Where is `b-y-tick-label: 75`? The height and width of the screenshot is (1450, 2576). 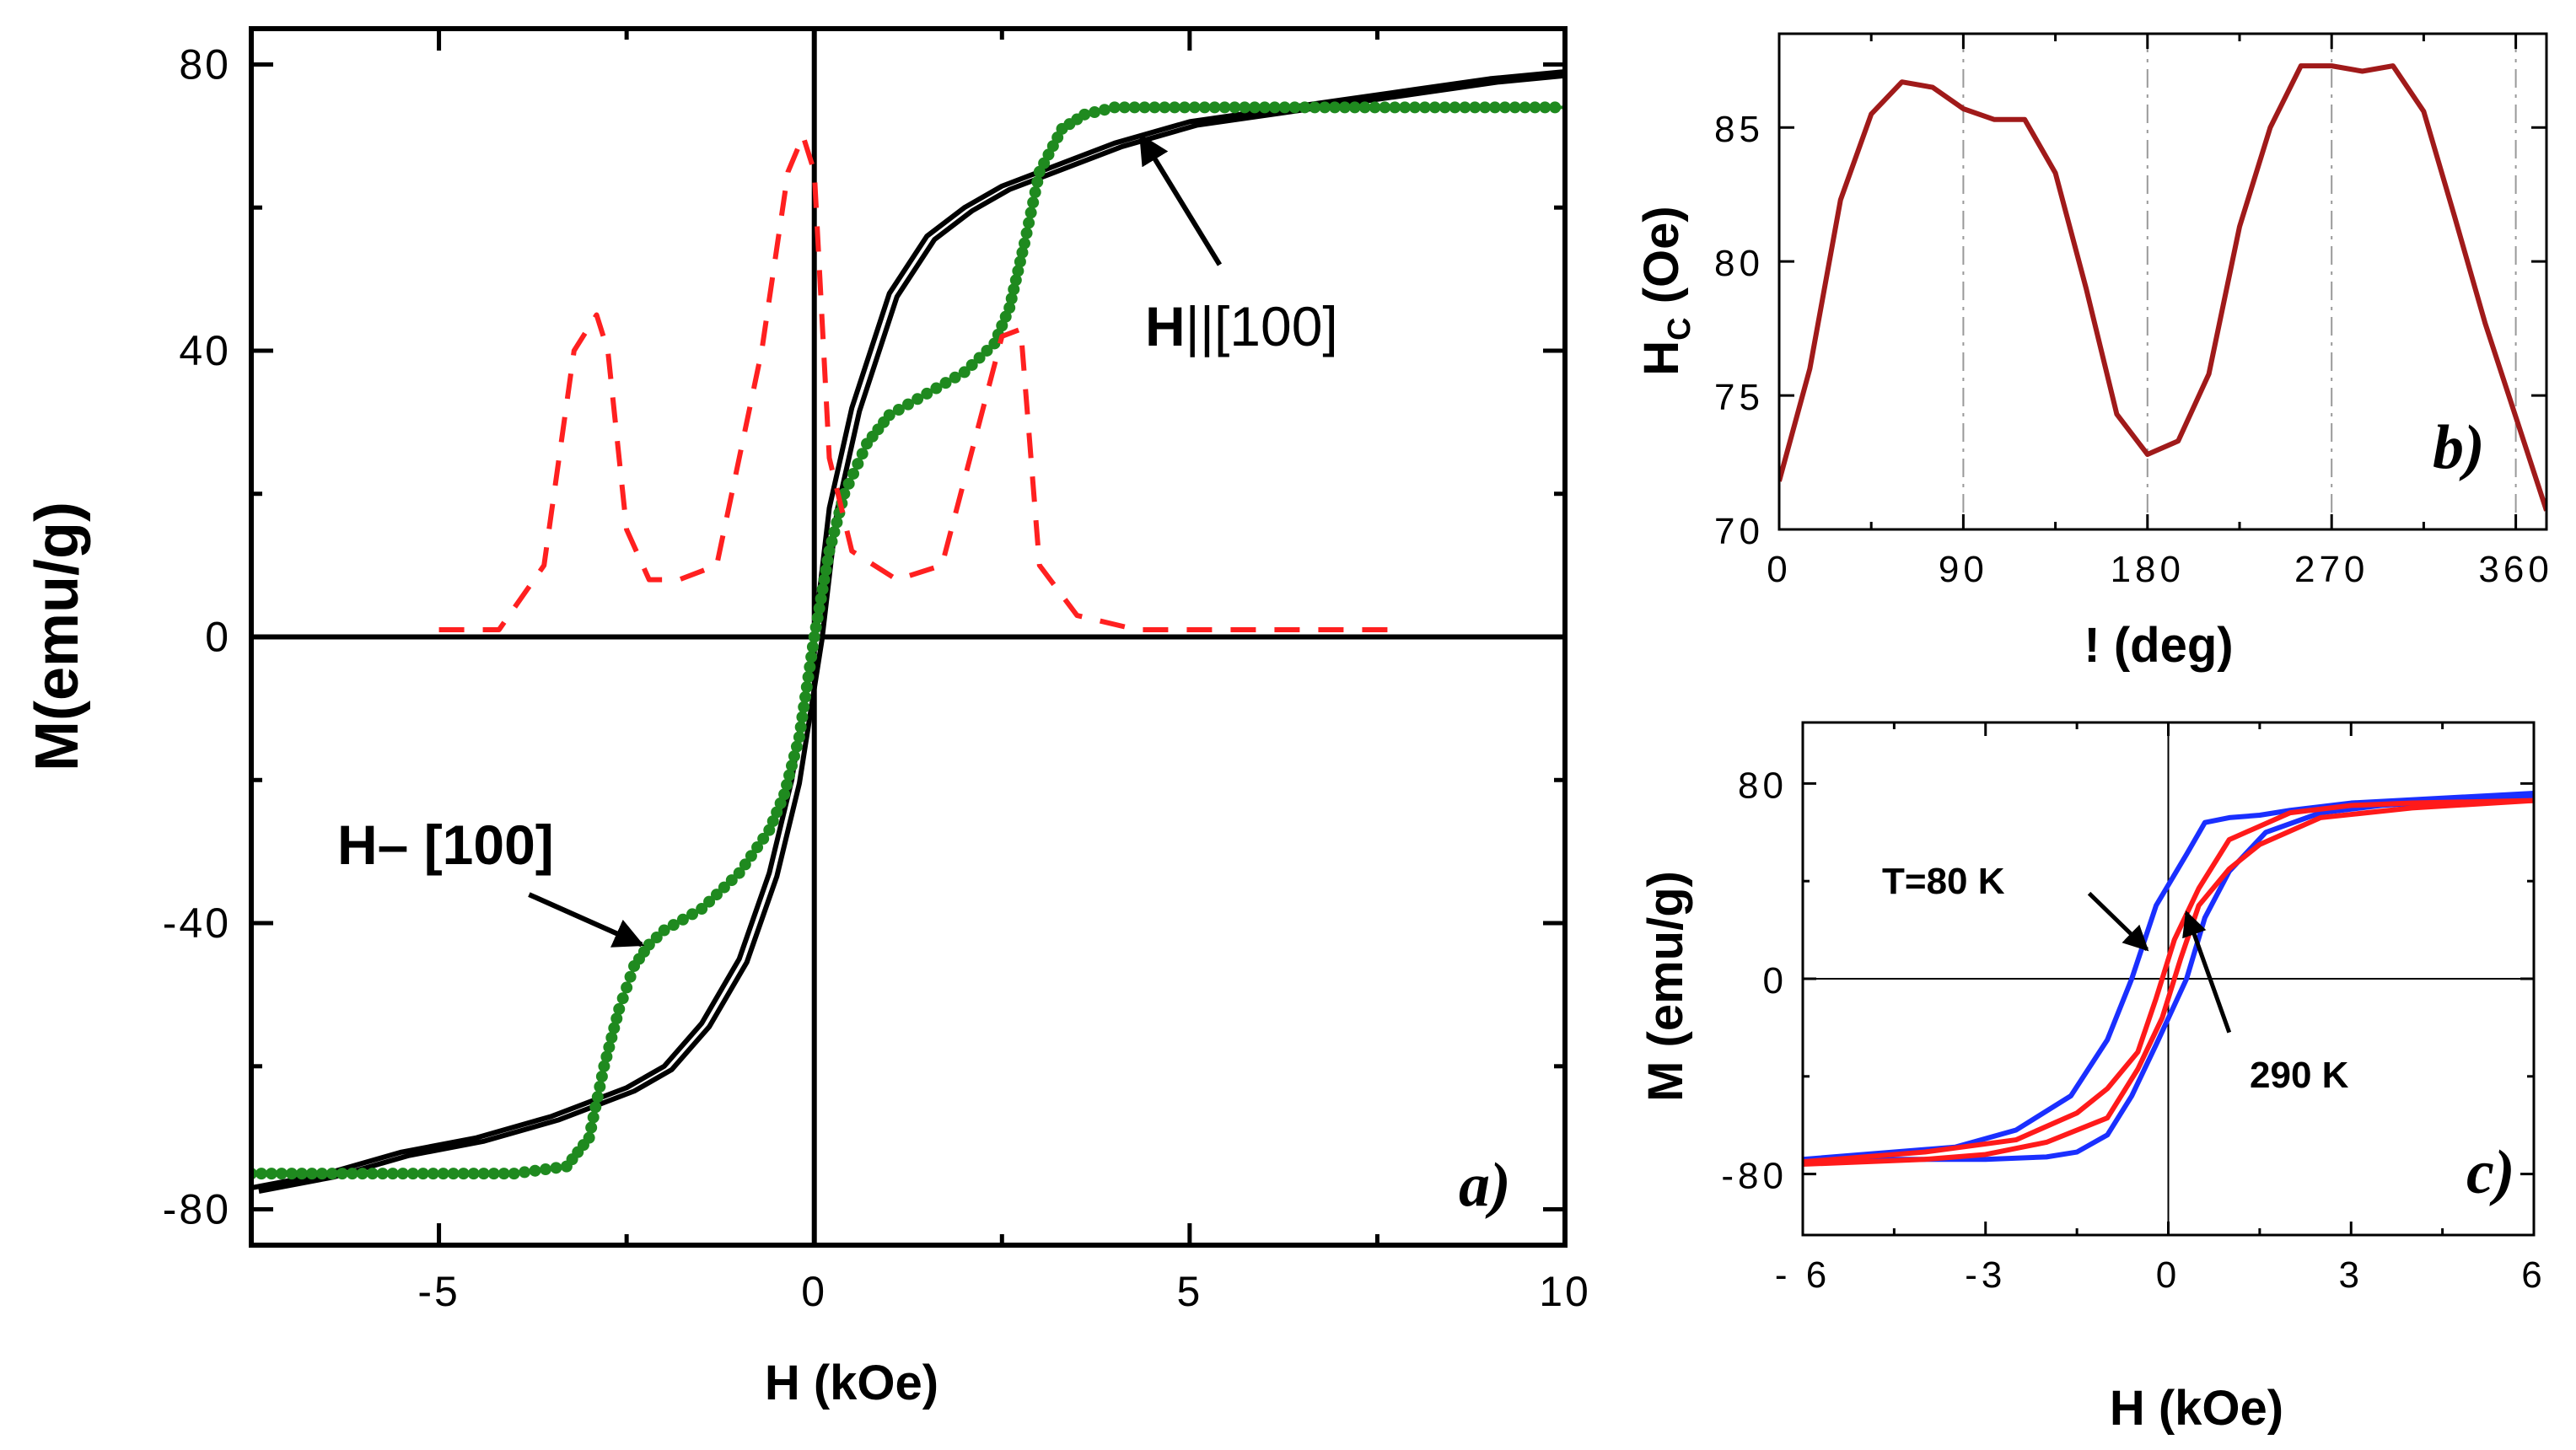 b-y-tick-label: 75 is located at coordinates (1739, 397).